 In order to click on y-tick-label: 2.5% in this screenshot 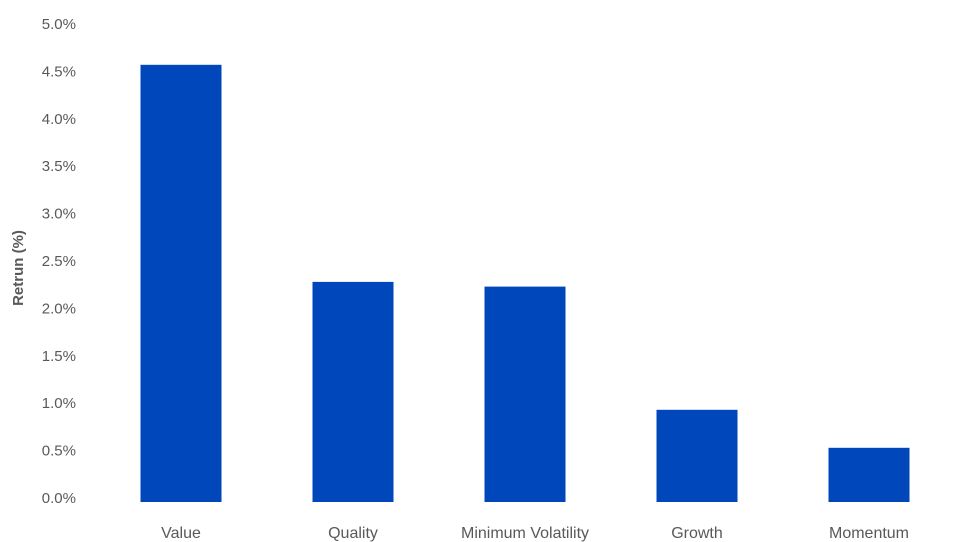, I will do `click(59, 261)`.